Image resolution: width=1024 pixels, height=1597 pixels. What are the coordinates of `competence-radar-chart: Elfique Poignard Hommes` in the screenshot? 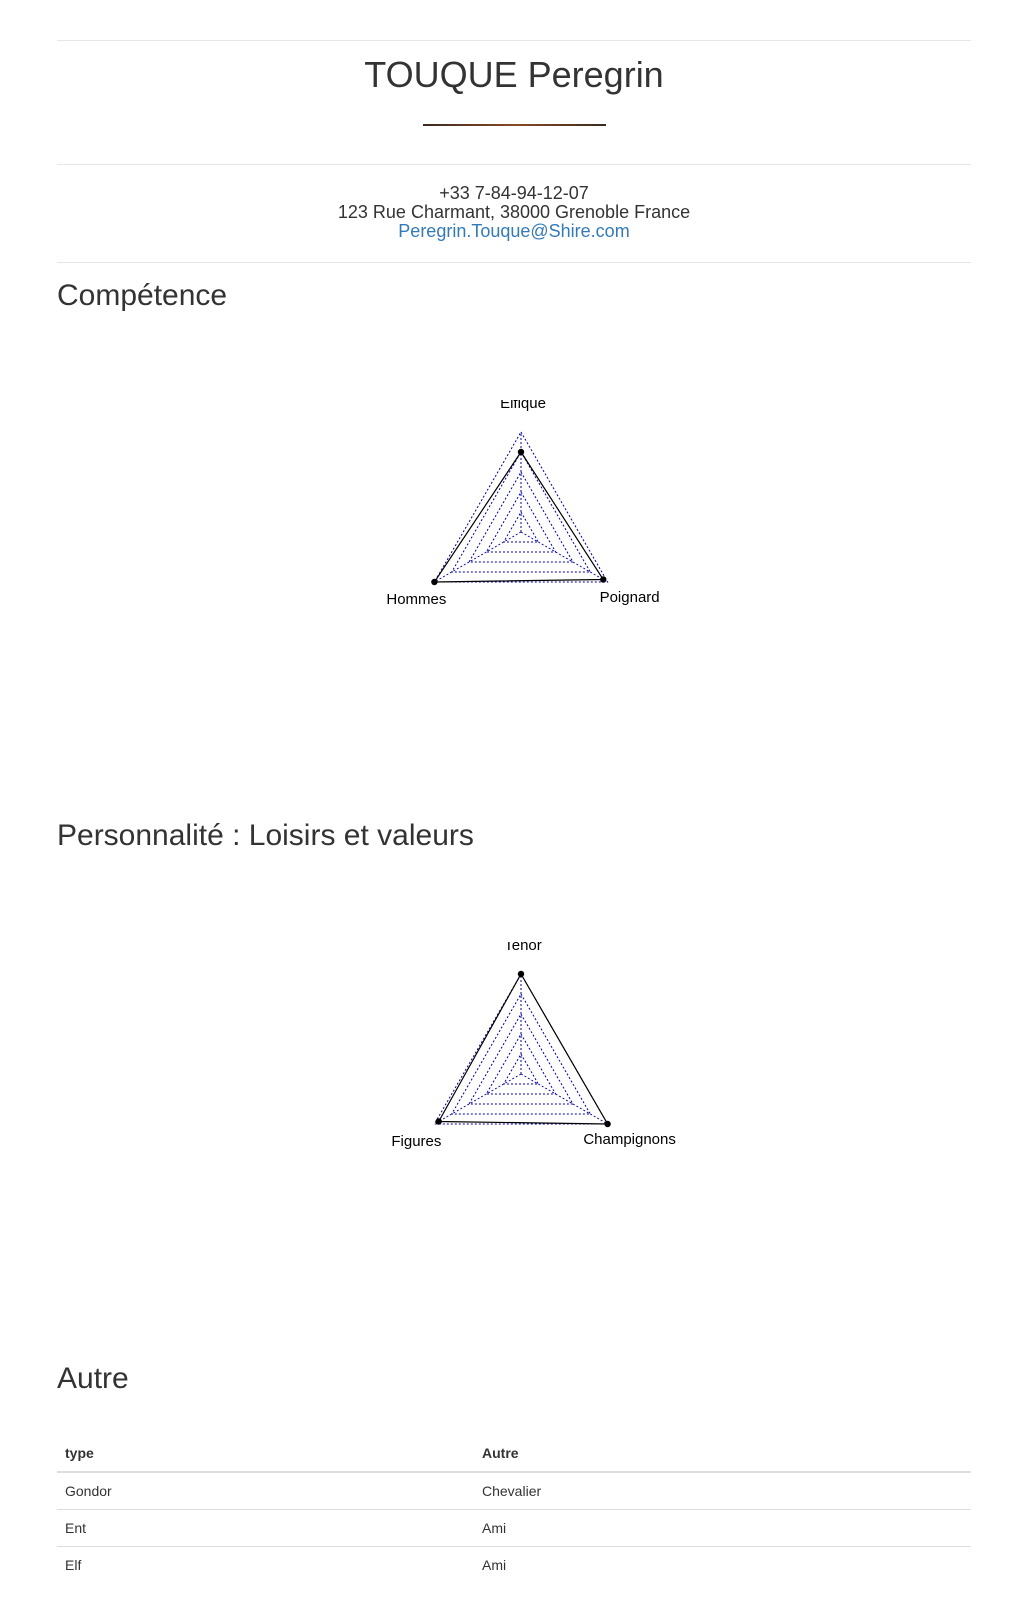 It's located at (523, 504).